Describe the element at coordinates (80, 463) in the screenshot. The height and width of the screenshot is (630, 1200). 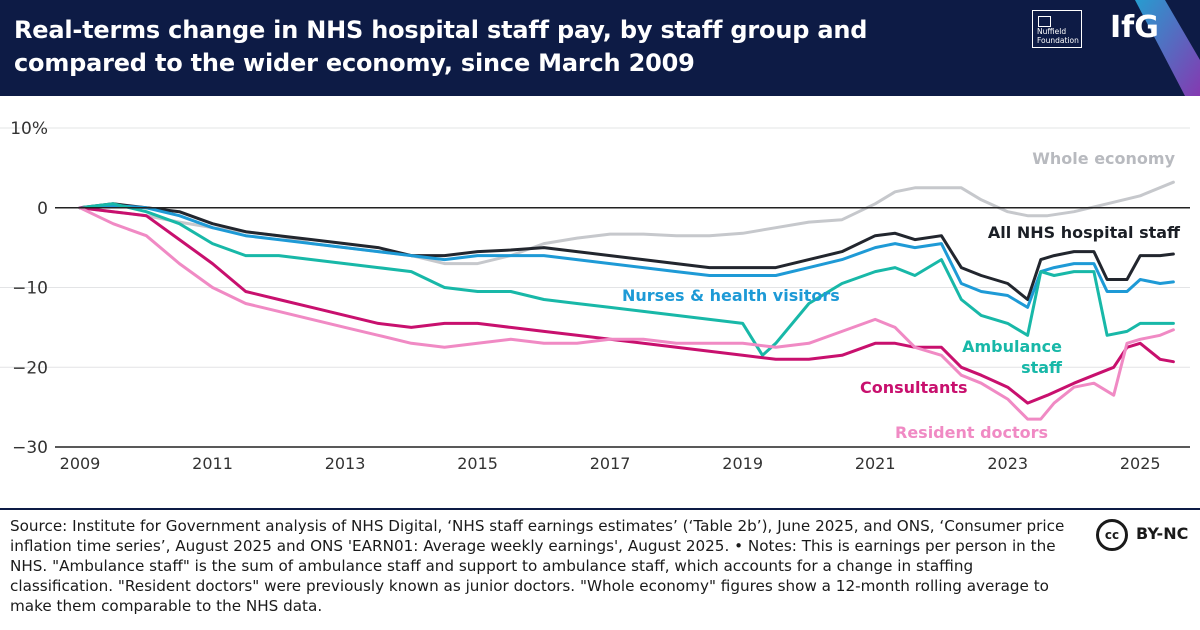
I see `x-tick-label: 2009` at that location.